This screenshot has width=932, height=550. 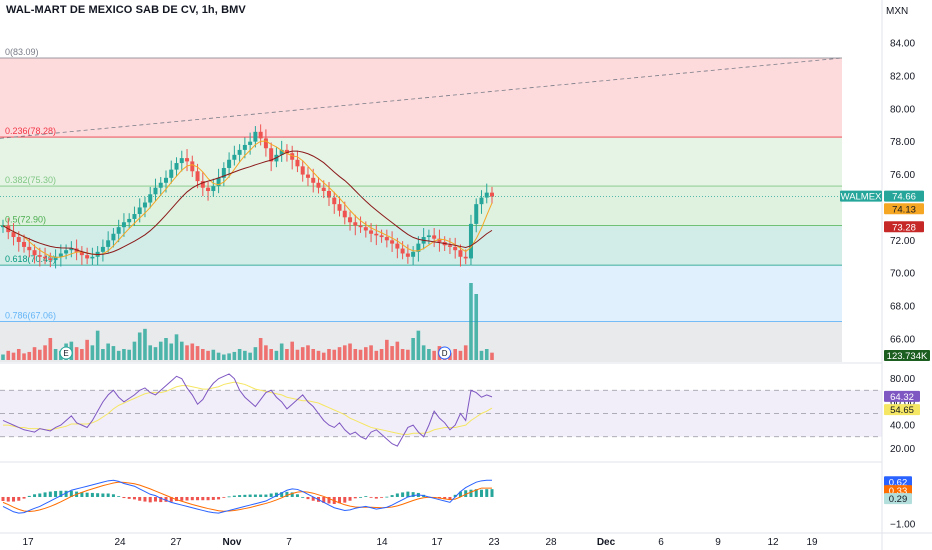 I want to click on price-tick-label: 78.00, so click(x=902, y=142).